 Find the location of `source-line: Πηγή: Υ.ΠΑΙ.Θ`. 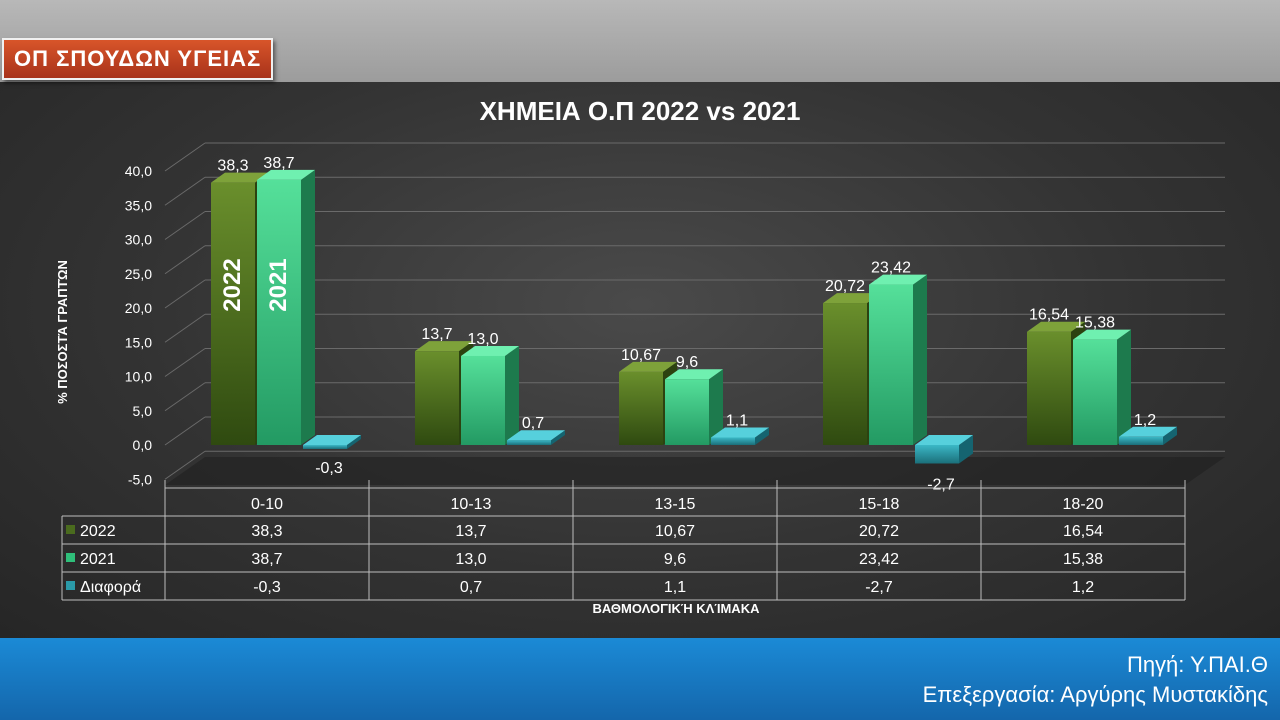

source-line: Πηγή: Υ.ΠΑΙ.Θ is located at coordinates (1197, 664).